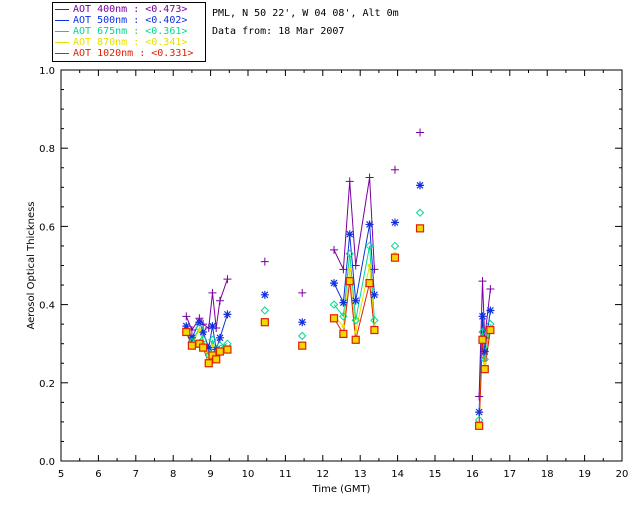 This screenshot has width=640, height=512. What do you see at coordinates (210, 474) in the screenshot?
I see `x-tick-label: 9` at bounding box center [210, 474].